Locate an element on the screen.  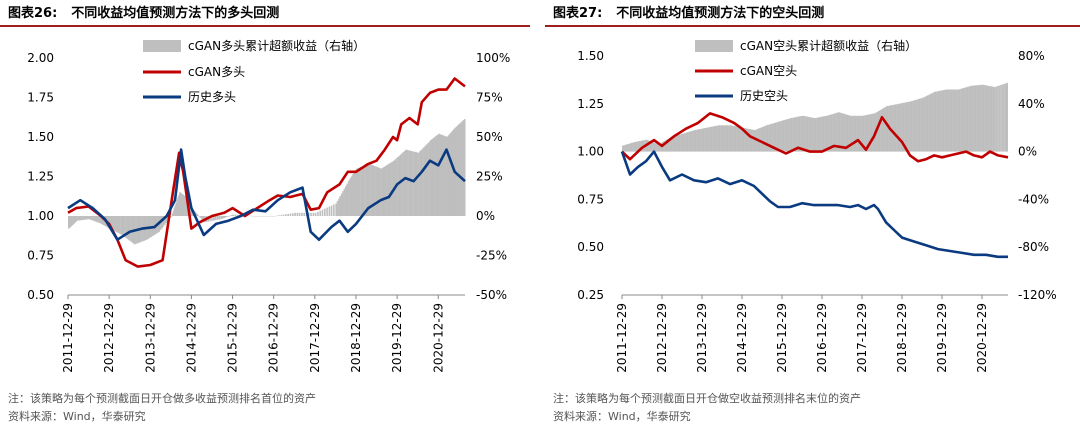
legend-label: cGAN多头 is located at coordinates (216, 72).